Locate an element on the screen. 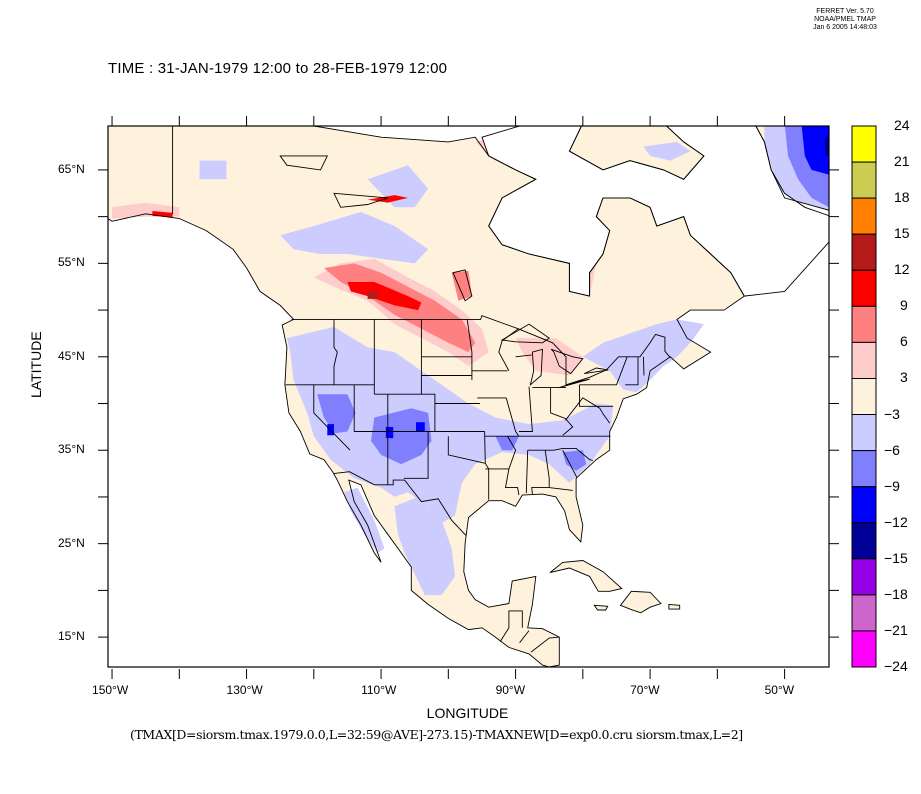 This screenshot has height=794, width=921. colorbar-level-label: −6 is located at coordinates (892, 449).